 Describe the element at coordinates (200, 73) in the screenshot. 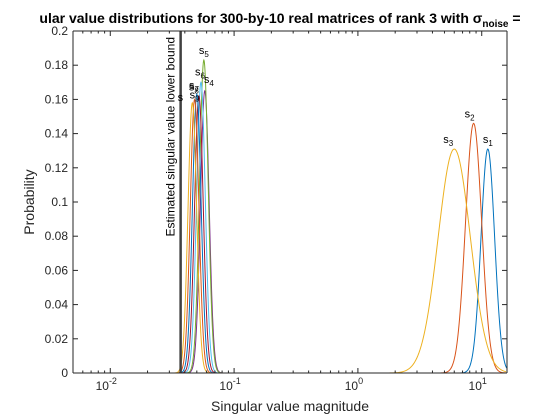

I see `series-label-s6: s6` at that location.